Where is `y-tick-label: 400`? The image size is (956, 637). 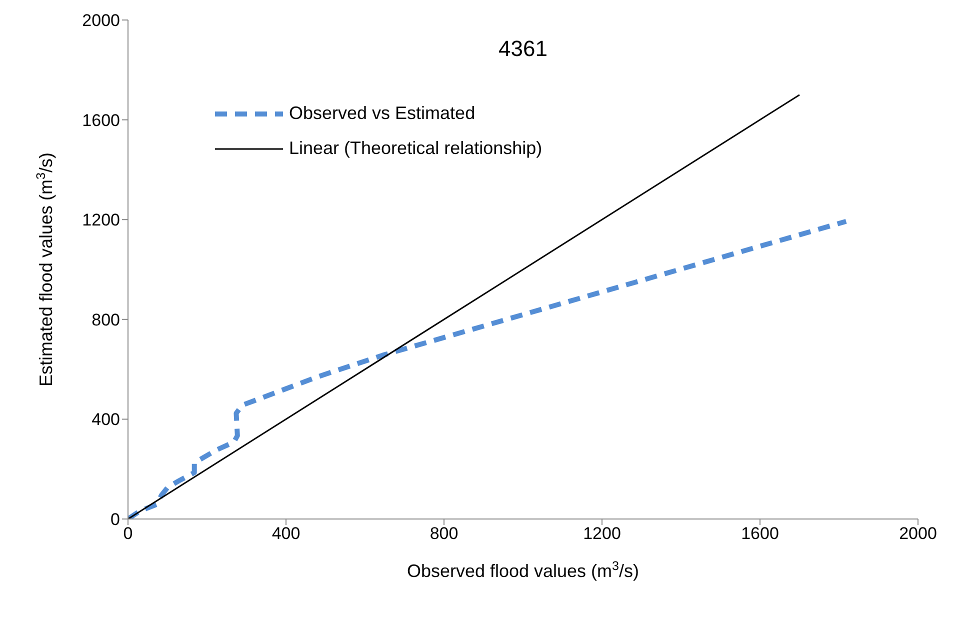 y-tick-label: 400 is located at coordinates (106, 420).